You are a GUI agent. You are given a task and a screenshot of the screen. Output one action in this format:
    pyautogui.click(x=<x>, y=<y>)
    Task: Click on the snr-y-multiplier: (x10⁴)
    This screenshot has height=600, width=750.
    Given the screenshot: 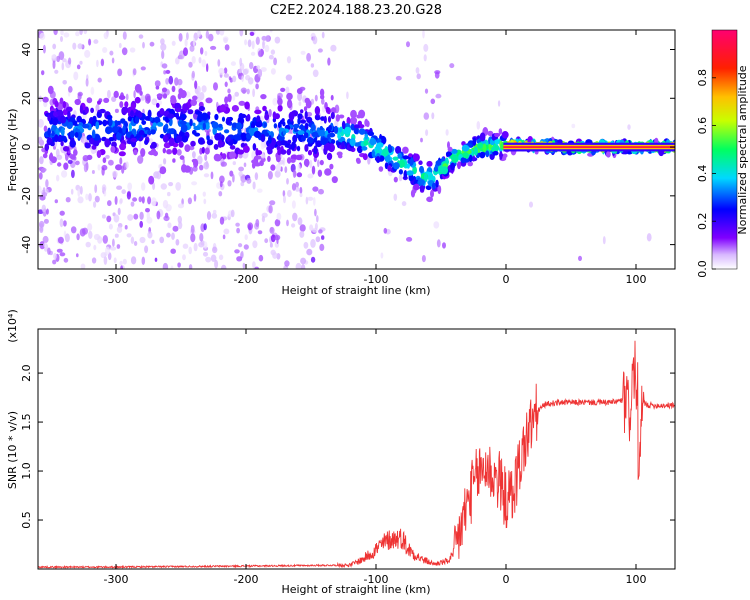 What is the action you would take?
    pyautogui.click(x=12, y=326)
    